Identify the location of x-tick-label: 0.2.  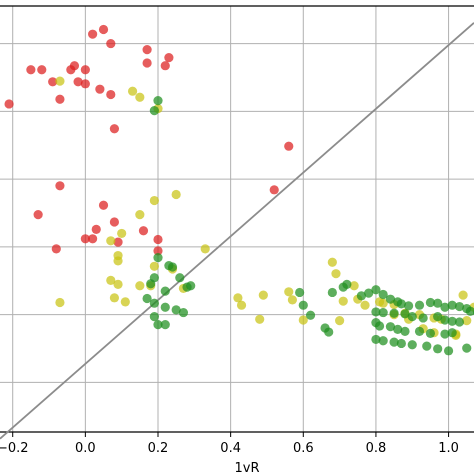
(158, 448).